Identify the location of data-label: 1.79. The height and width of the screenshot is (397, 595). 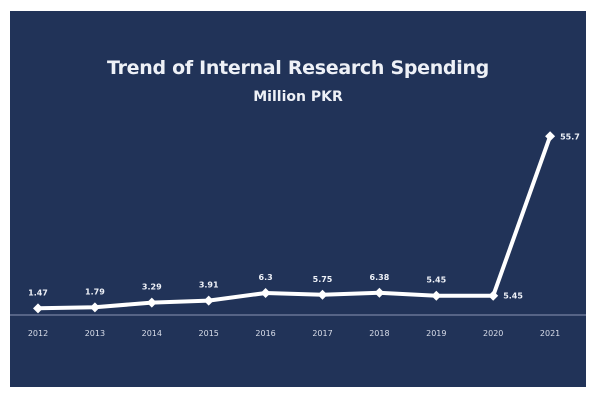
(95, 291).